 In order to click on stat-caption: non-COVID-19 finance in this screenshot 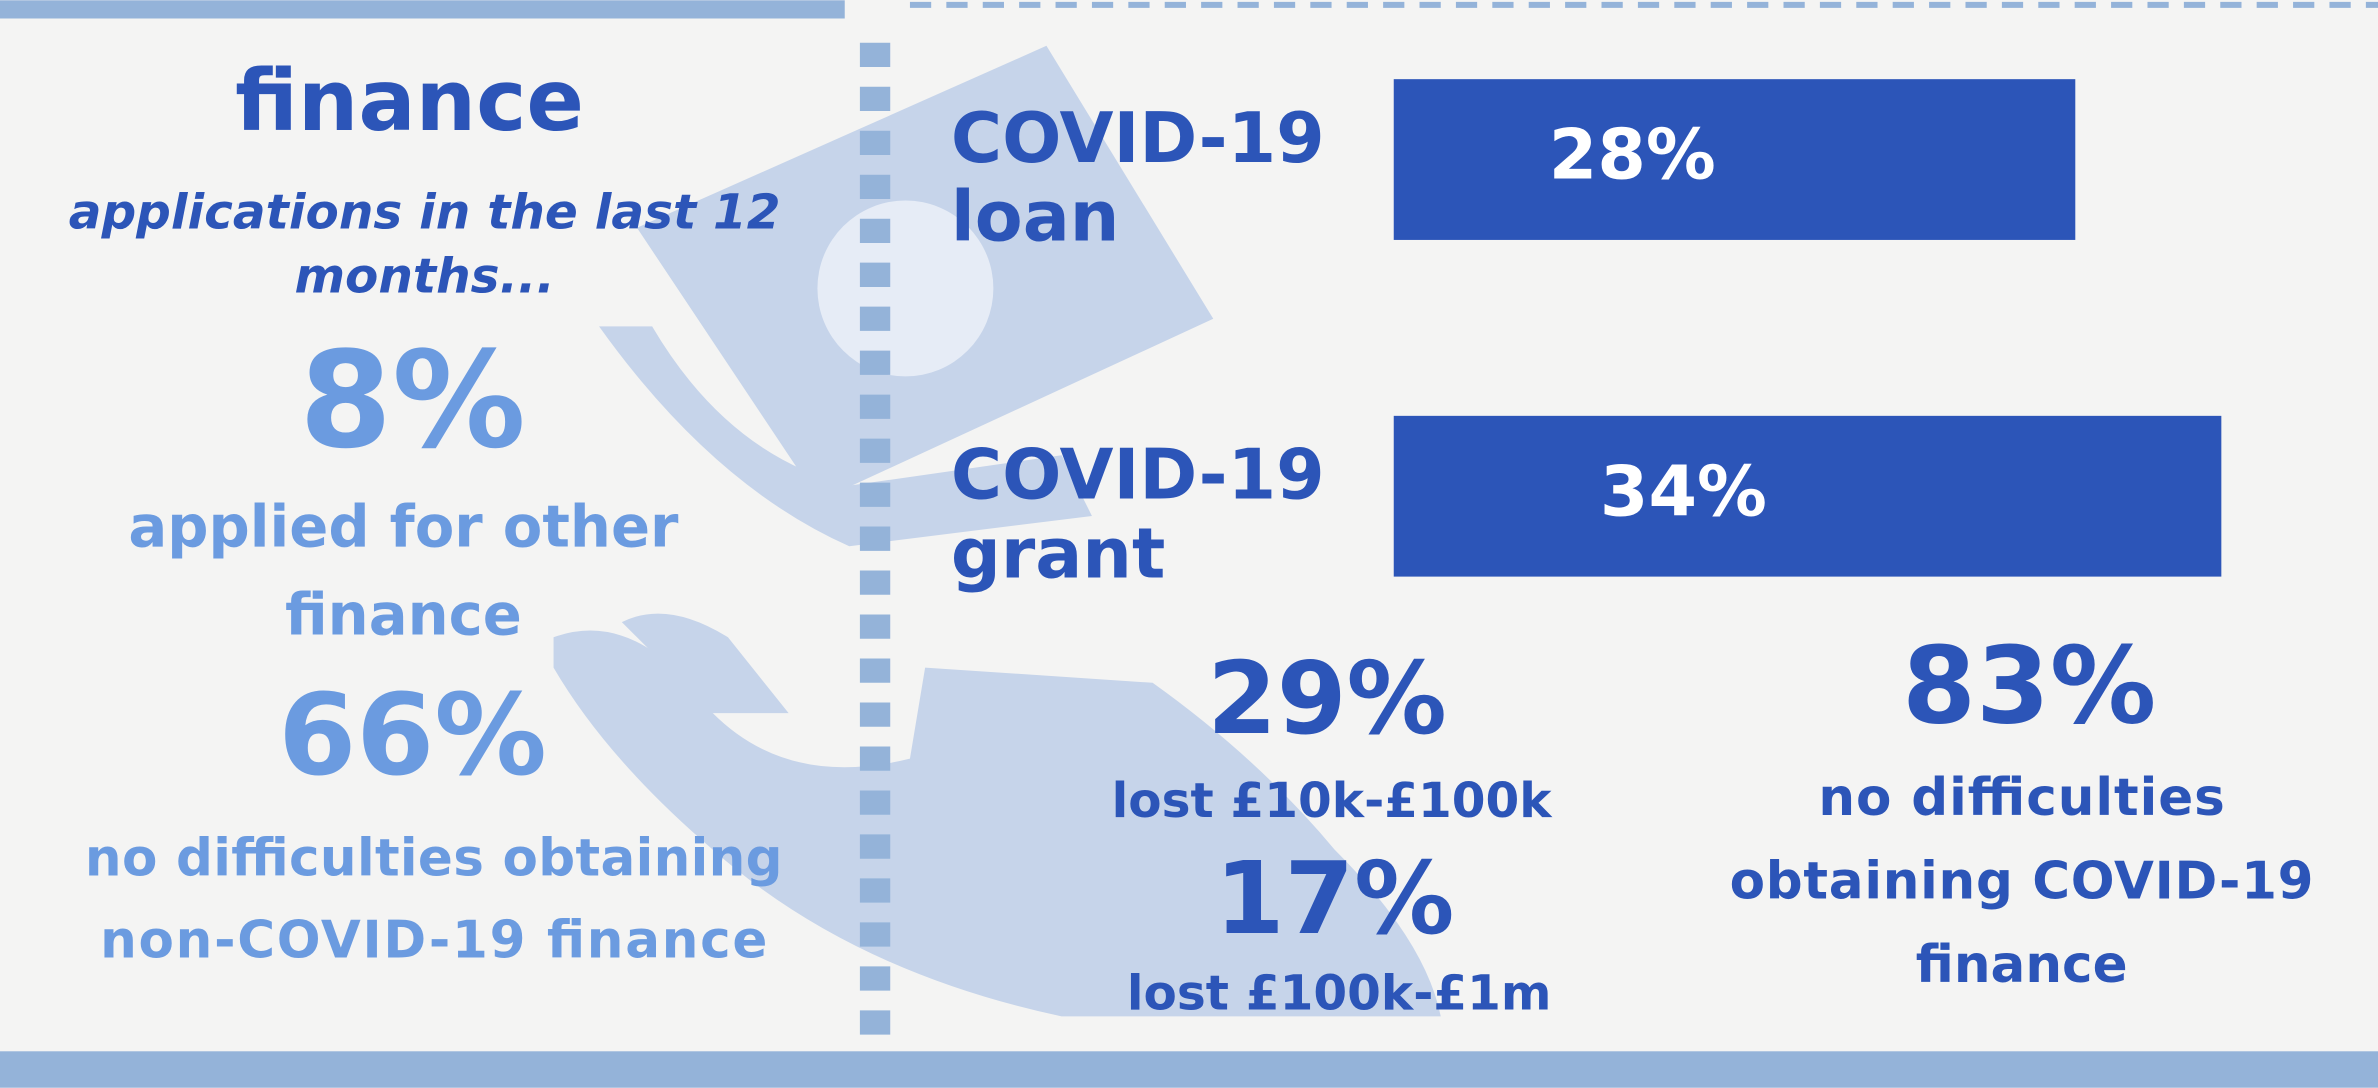, I will do `click(433, 941)`.